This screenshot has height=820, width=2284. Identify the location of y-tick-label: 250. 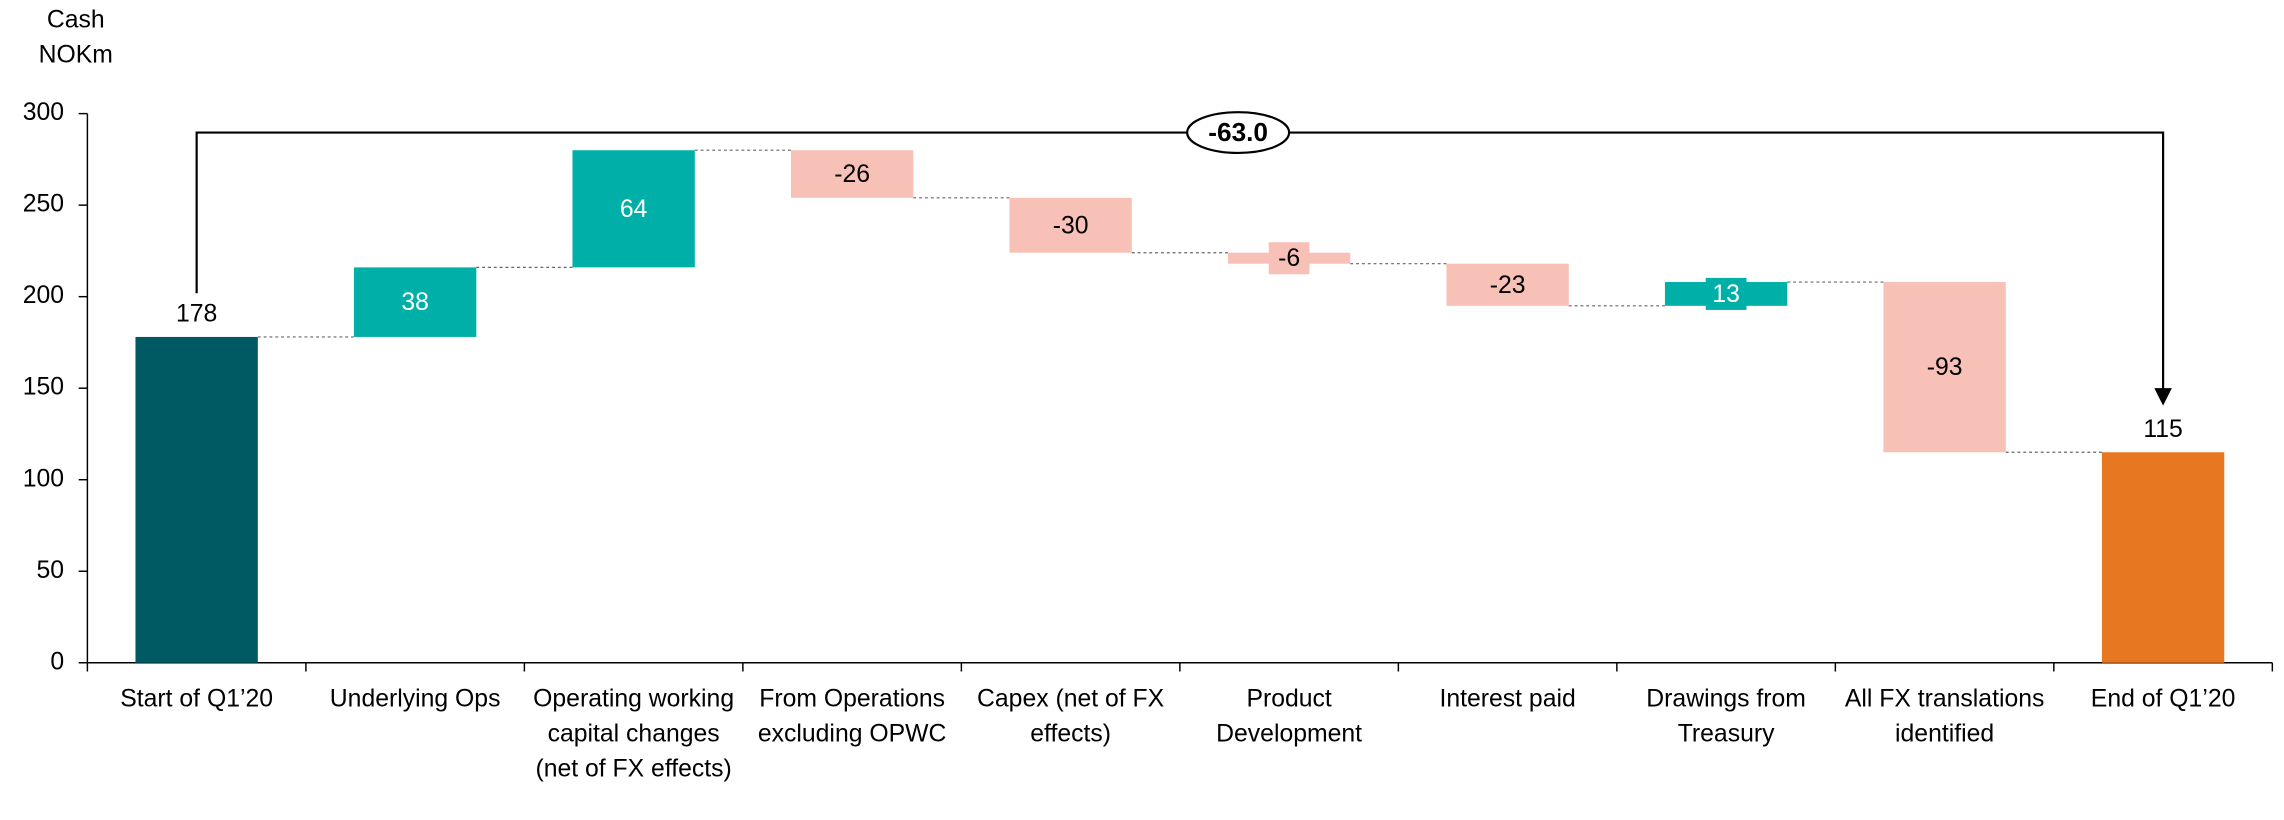
(43, 204).